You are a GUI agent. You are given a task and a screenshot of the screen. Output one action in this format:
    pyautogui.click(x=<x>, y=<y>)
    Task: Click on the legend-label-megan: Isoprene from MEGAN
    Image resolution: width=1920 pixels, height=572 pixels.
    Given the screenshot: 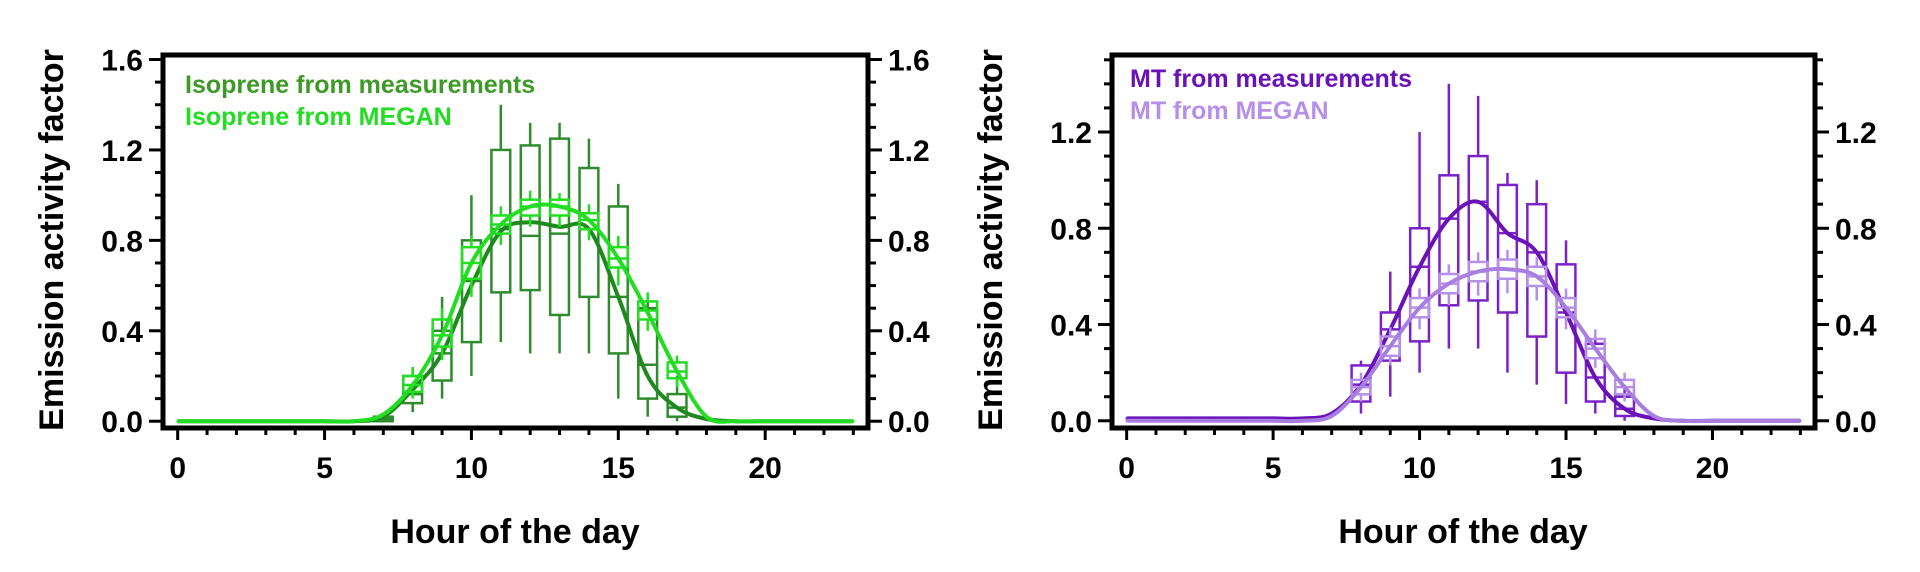 What is the action you would take?
    pyautogui.click(x=318, y=117)
    